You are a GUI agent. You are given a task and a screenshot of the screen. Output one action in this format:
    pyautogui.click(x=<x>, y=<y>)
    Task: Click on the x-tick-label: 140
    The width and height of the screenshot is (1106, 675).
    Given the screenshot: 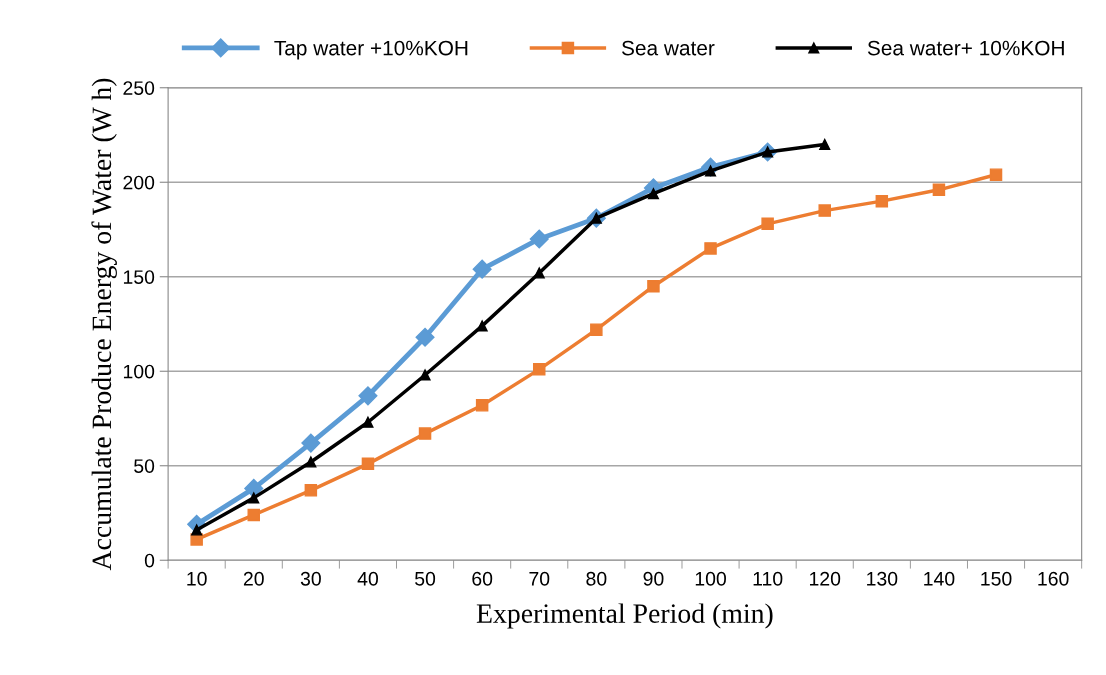 What is the action you would take?
    pyautogui.click(x=939, y=578)
    